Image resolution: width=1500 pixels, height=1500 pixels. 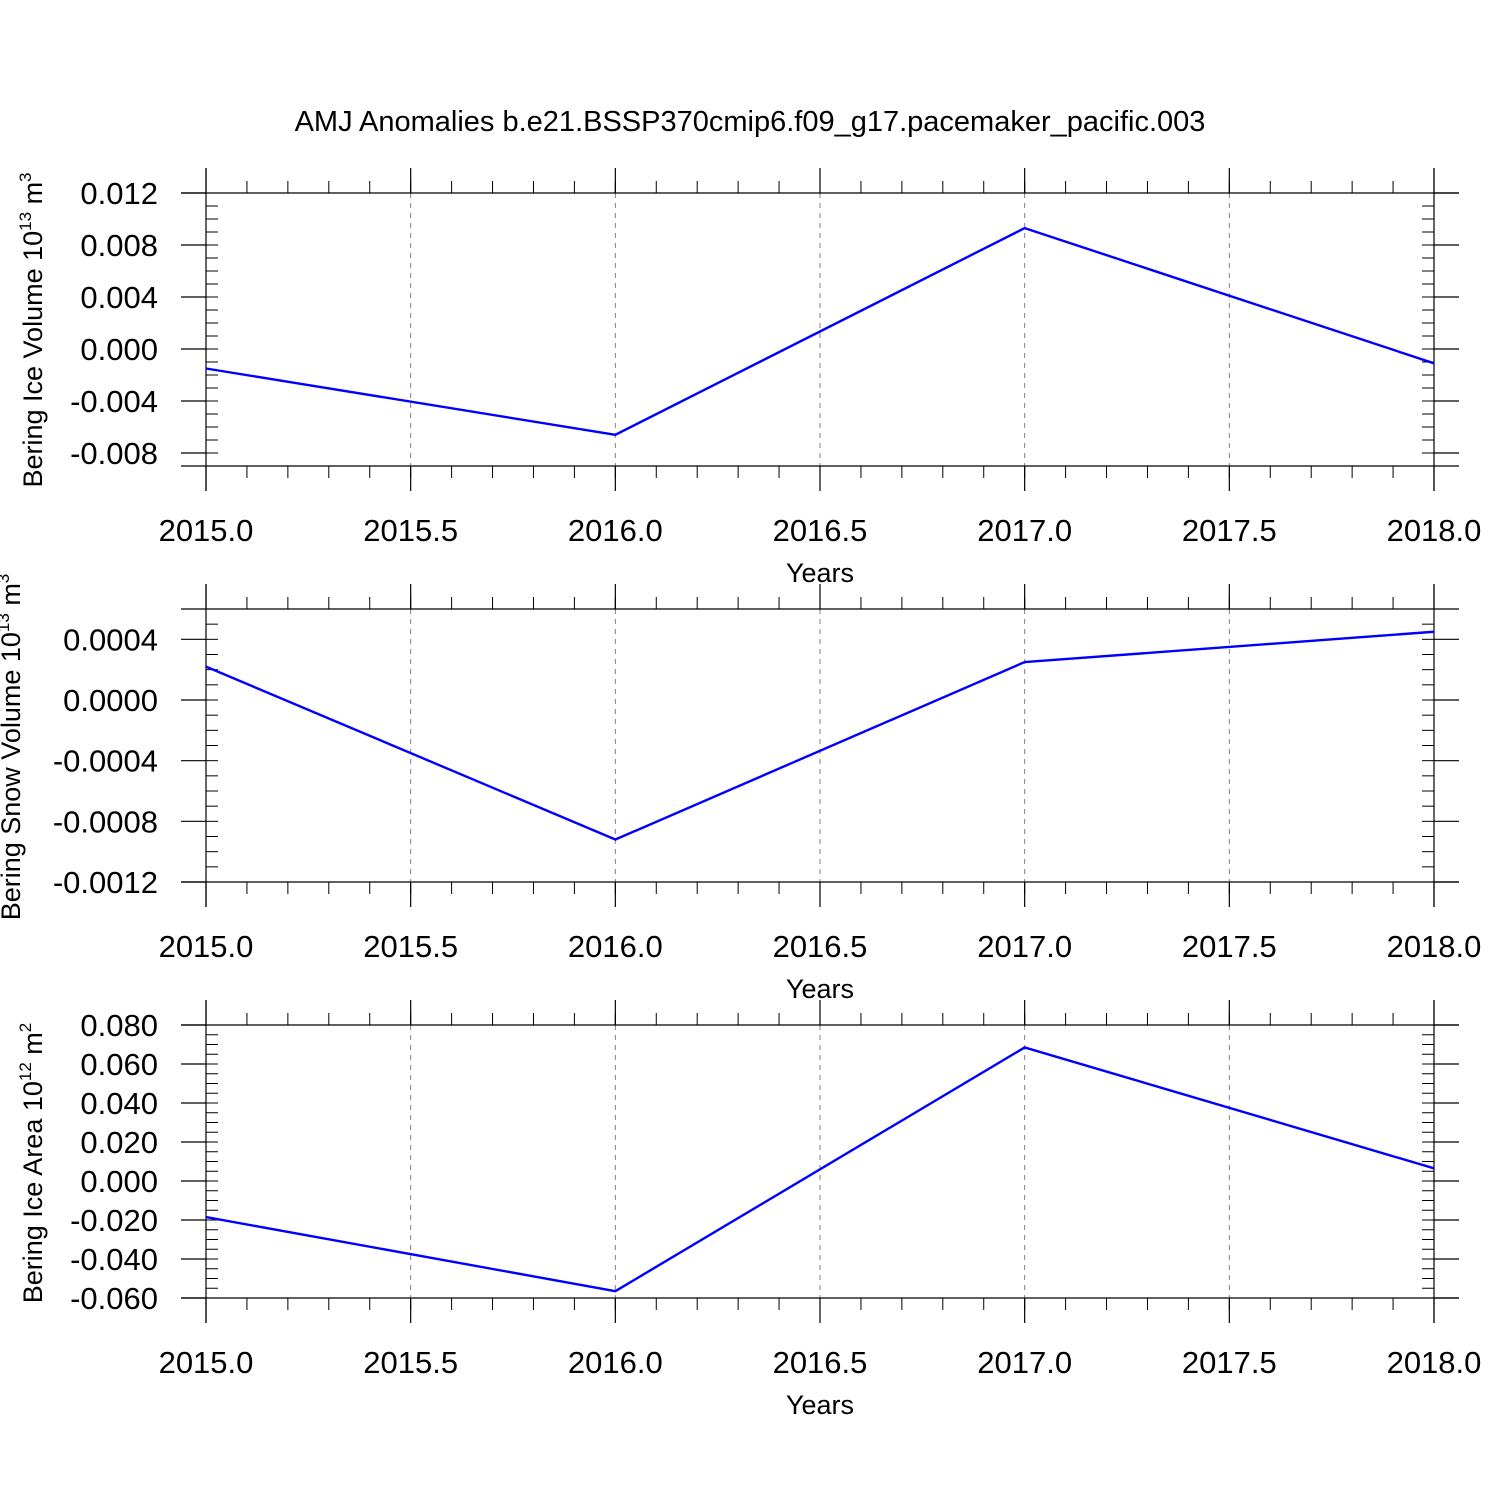 I want to click on y-tick-label: -0.0008, so click(x=105, y=821).